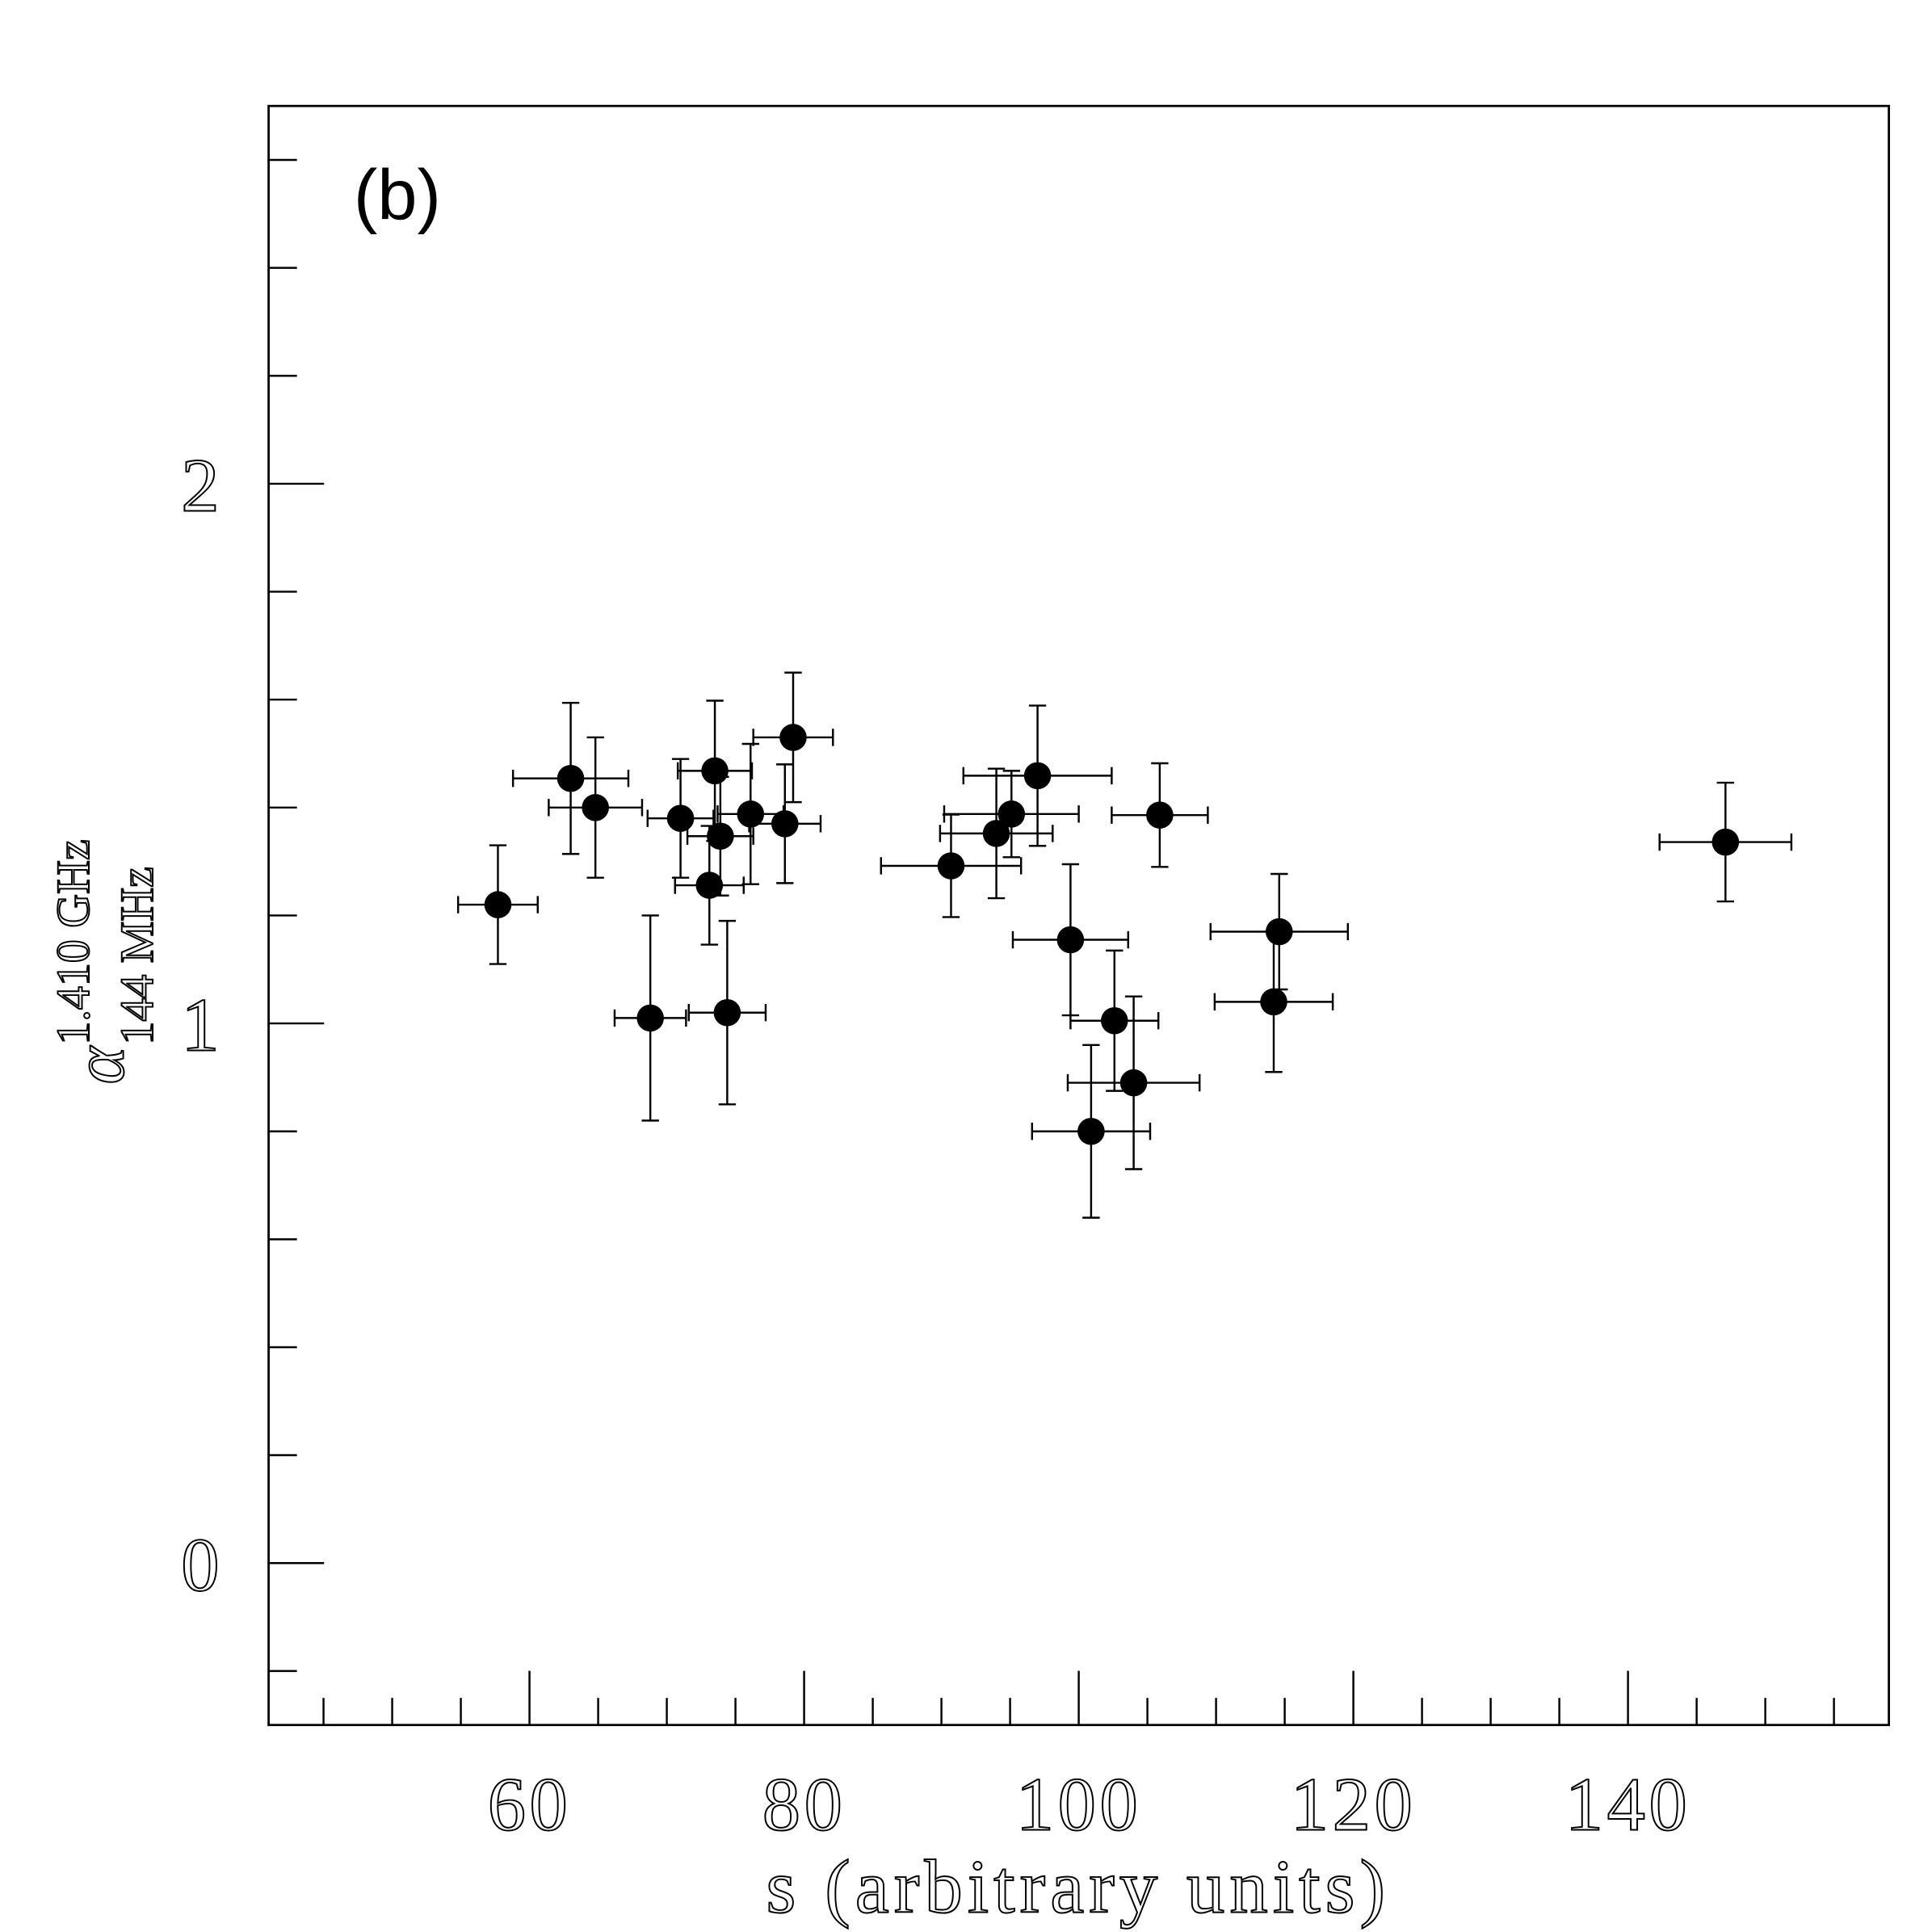  What do you see at coordinates (804, 1804) in the screenshot?
I see `x-tick-label: 80` at bounding box center [804, 1804].